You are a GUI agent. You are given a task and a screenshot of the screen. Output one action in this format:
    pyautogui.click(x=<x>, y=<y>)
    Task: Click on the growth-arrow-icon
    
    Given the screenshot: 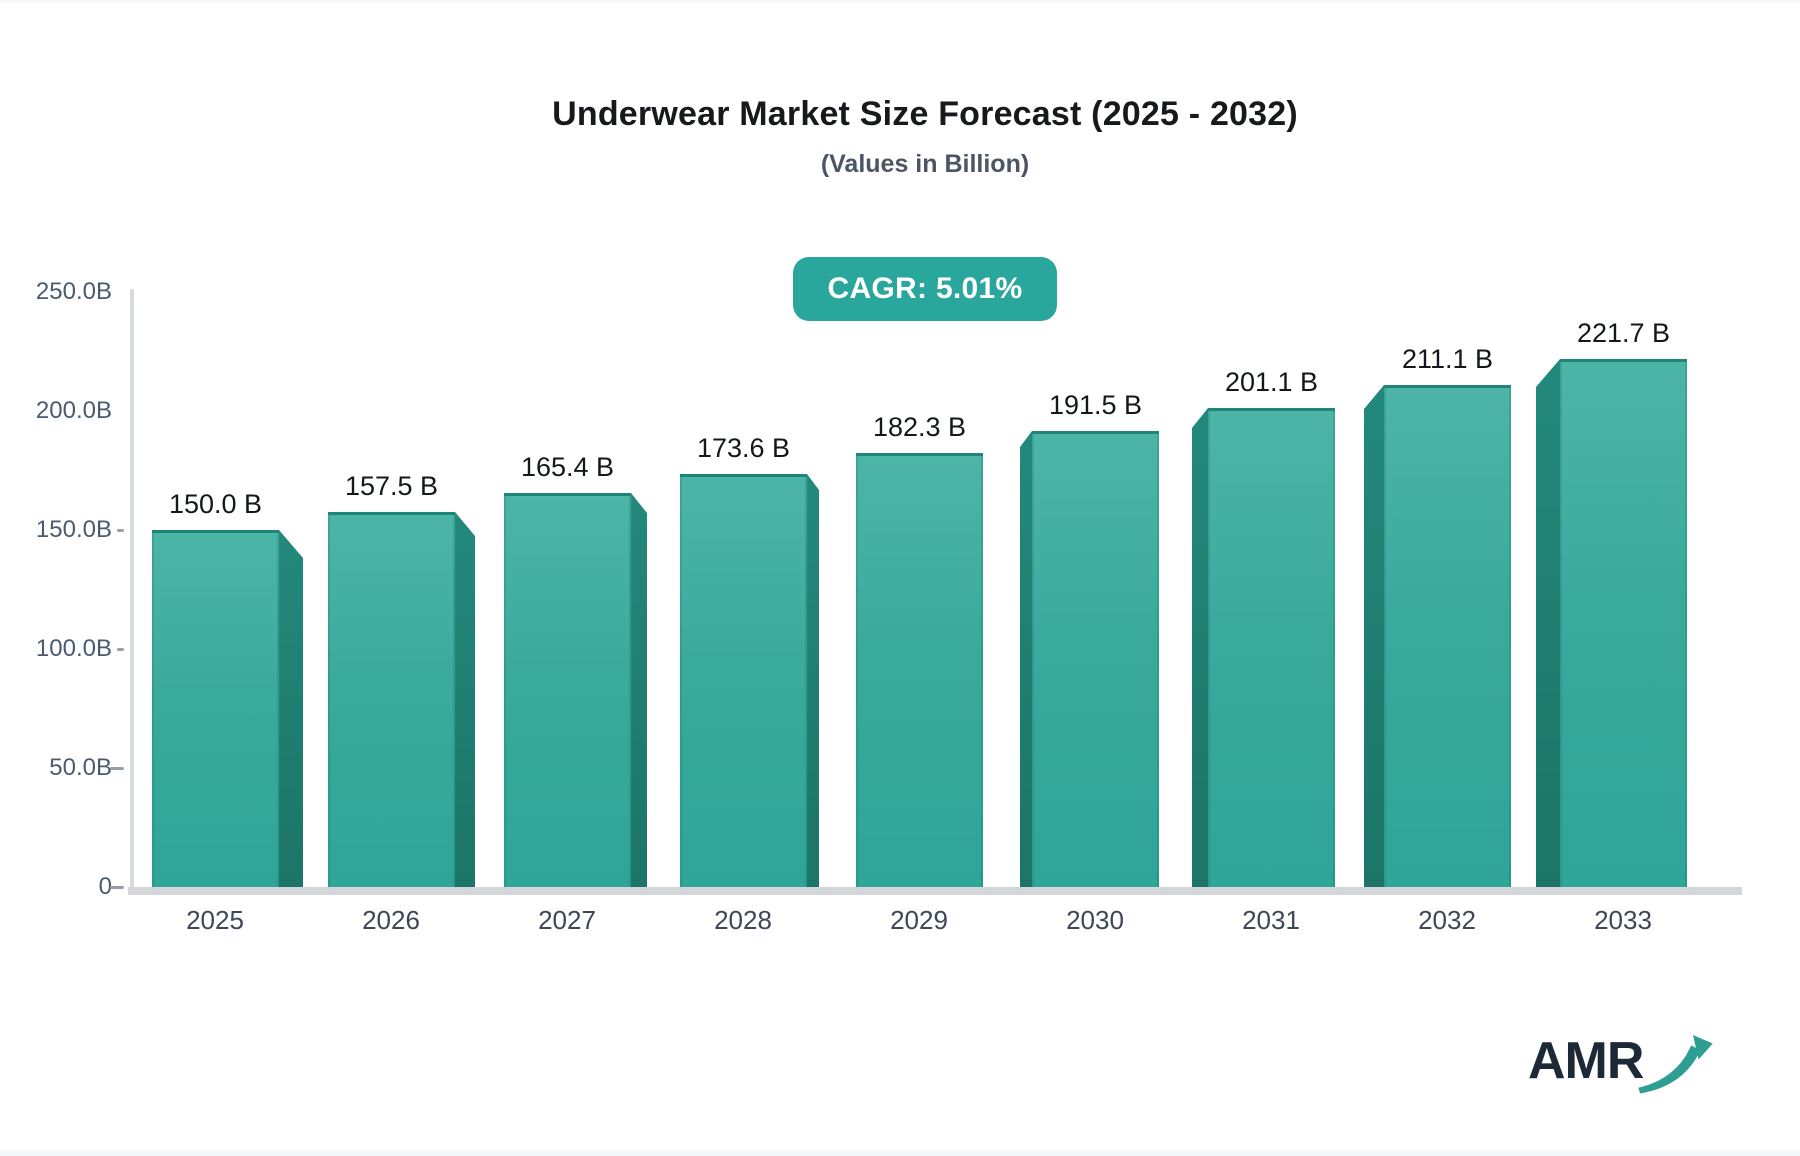 What is the action you would take?
    pyautogui.click(x=1676, y=1064)
    